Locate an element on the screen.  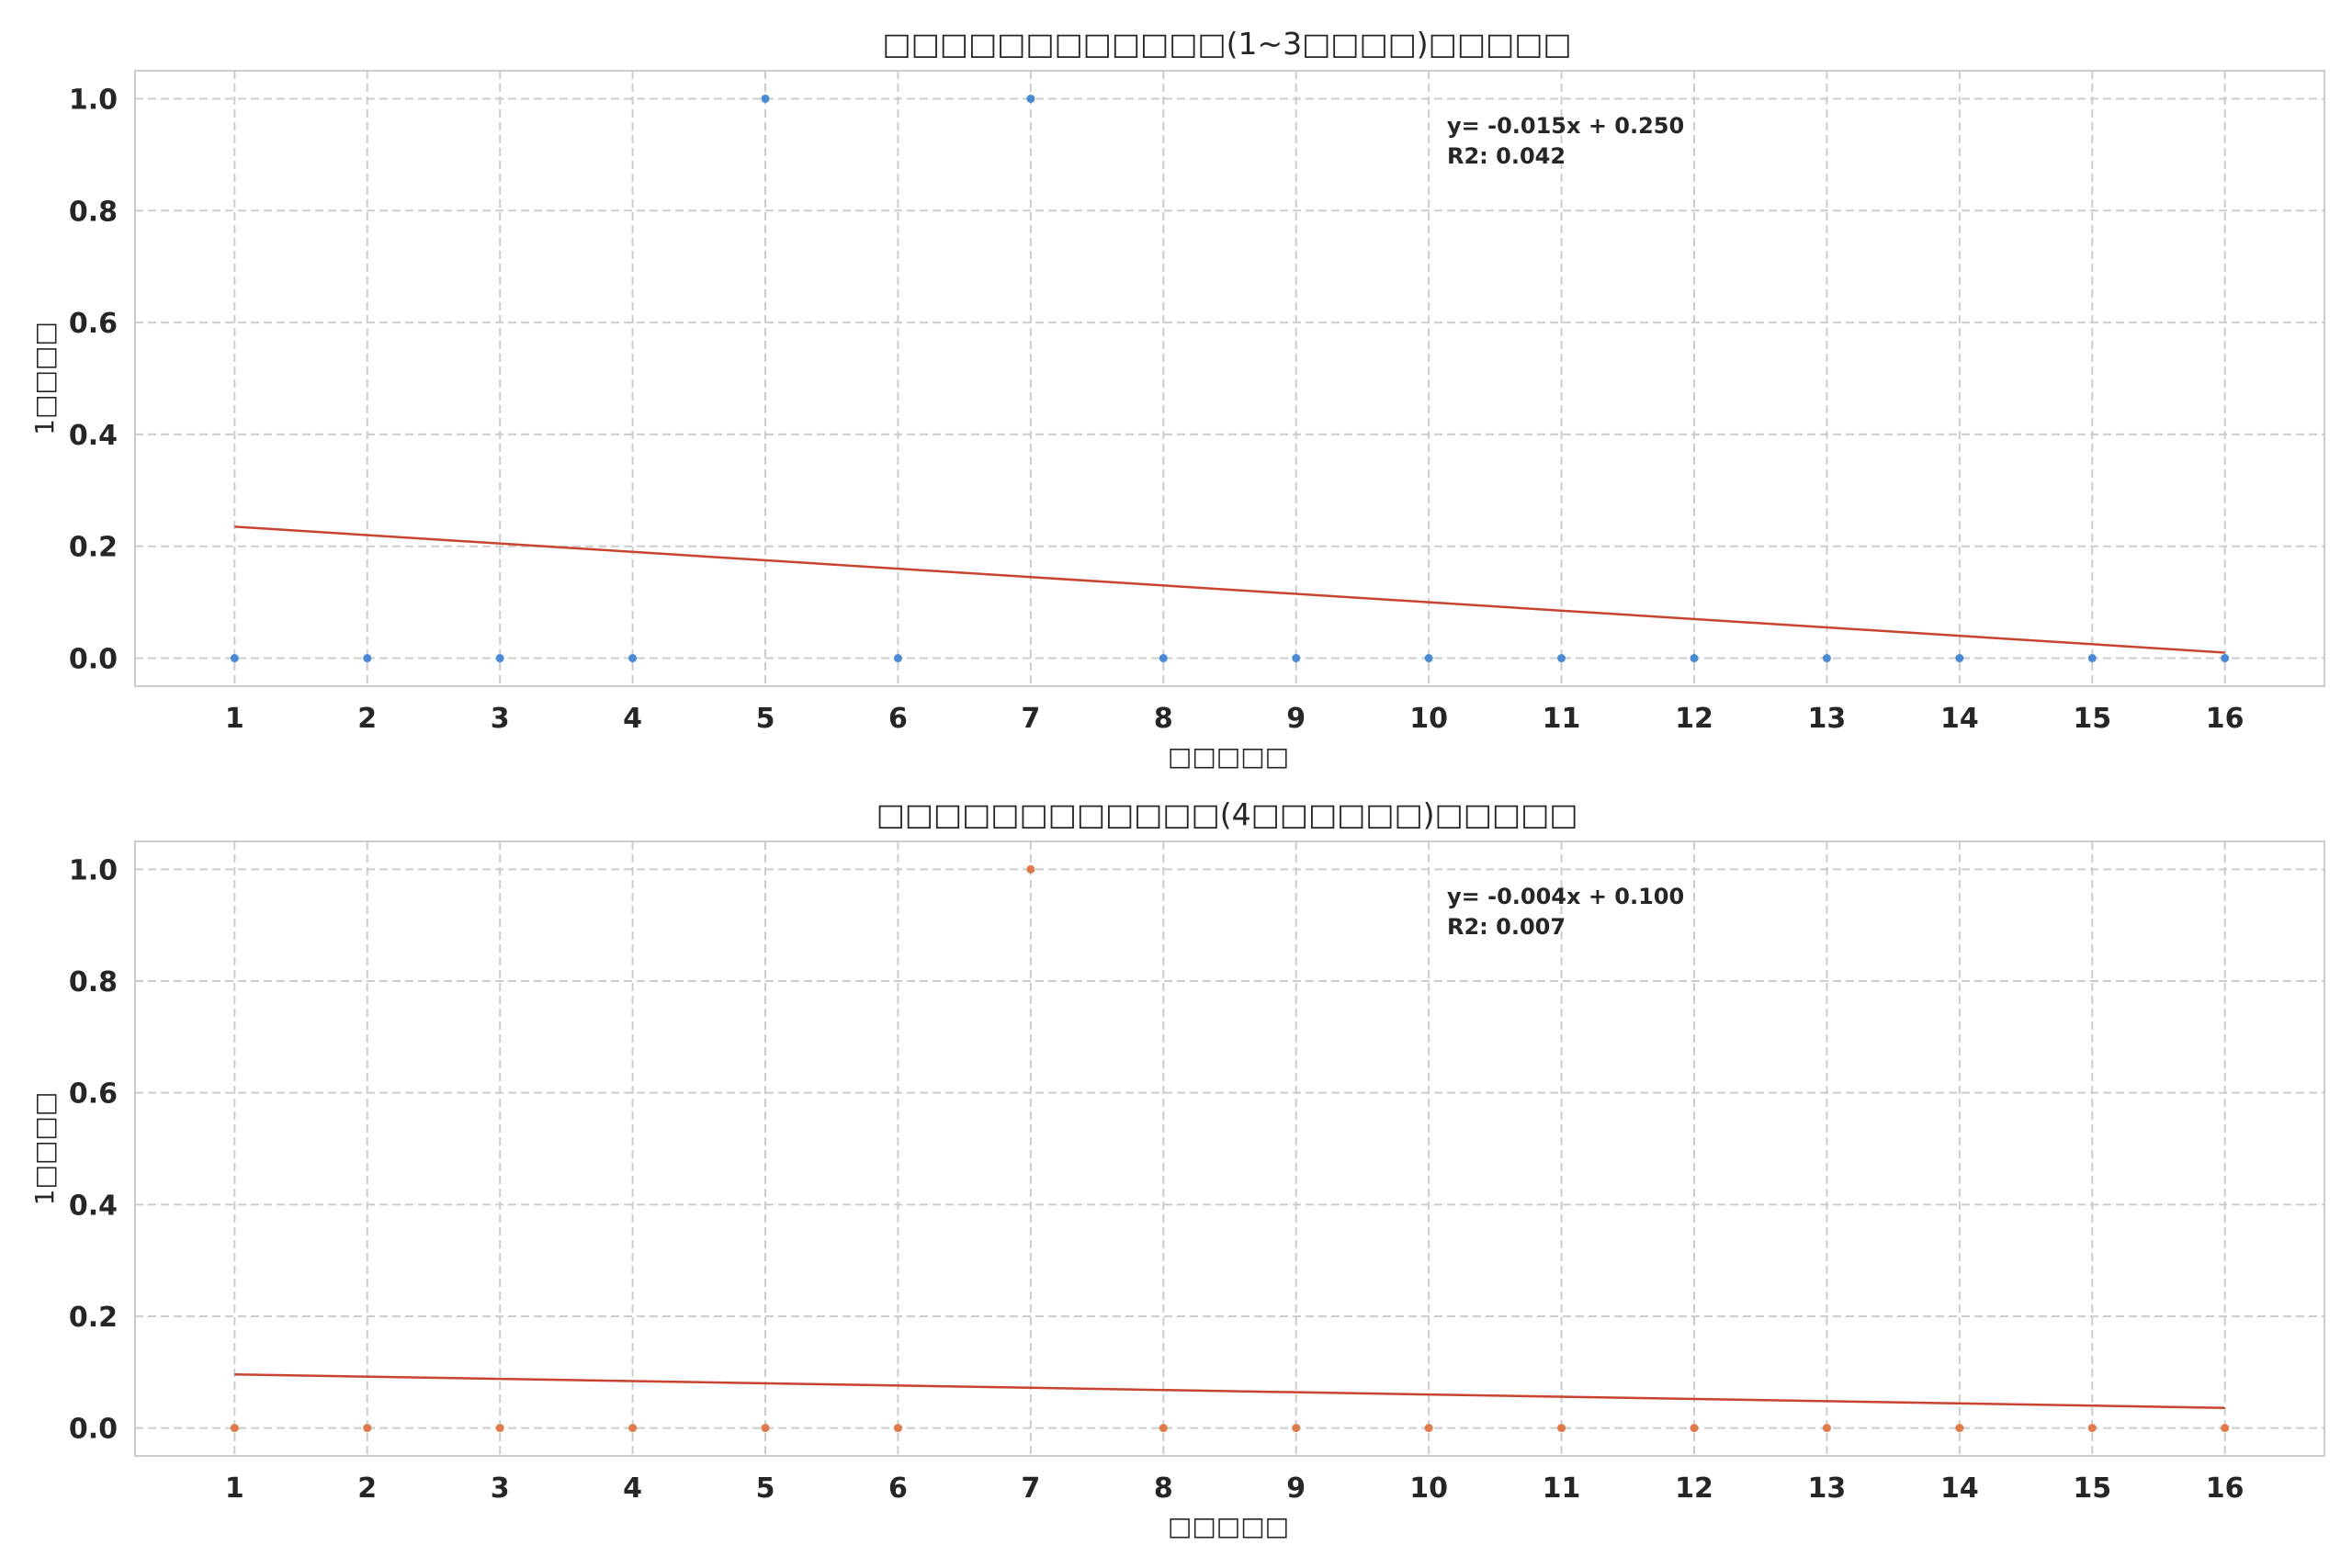
regression-annotation: R2: 0.042 is located at coordinates (1506, 156).